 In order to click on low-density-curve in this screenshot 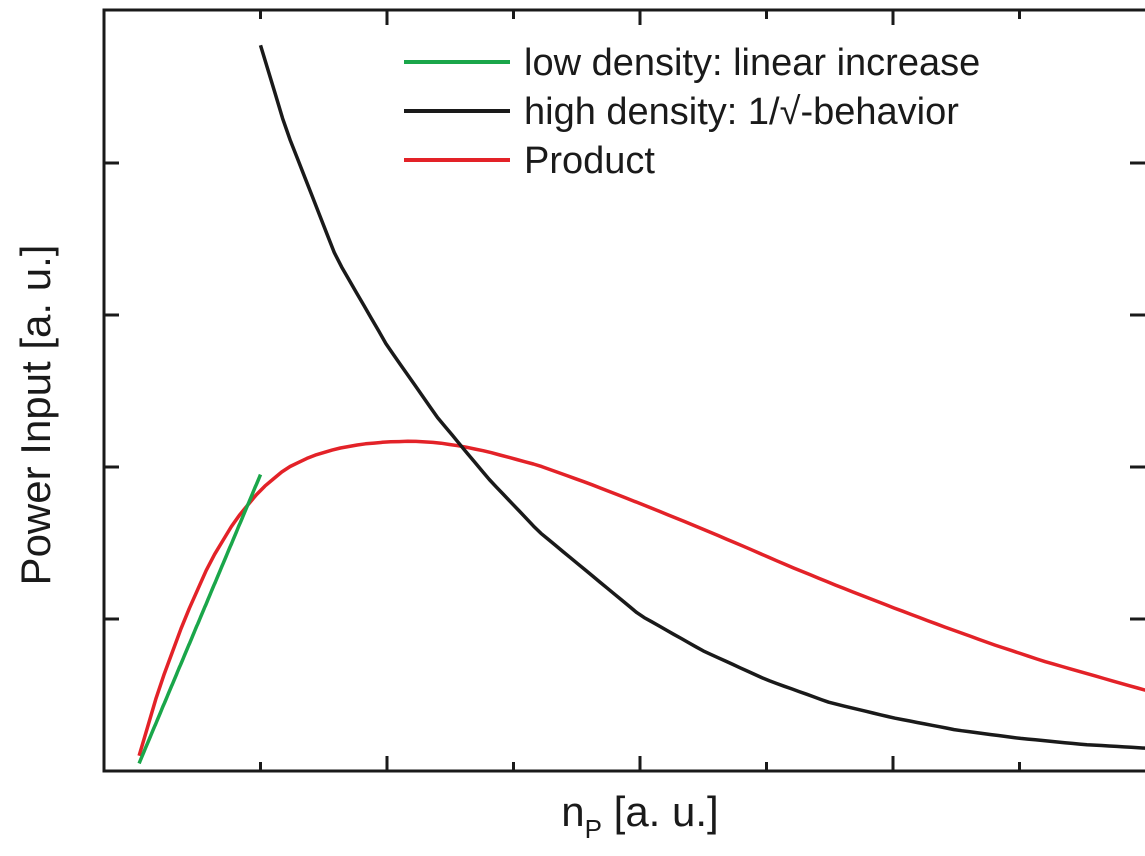, I will do `click(200, 619)`.